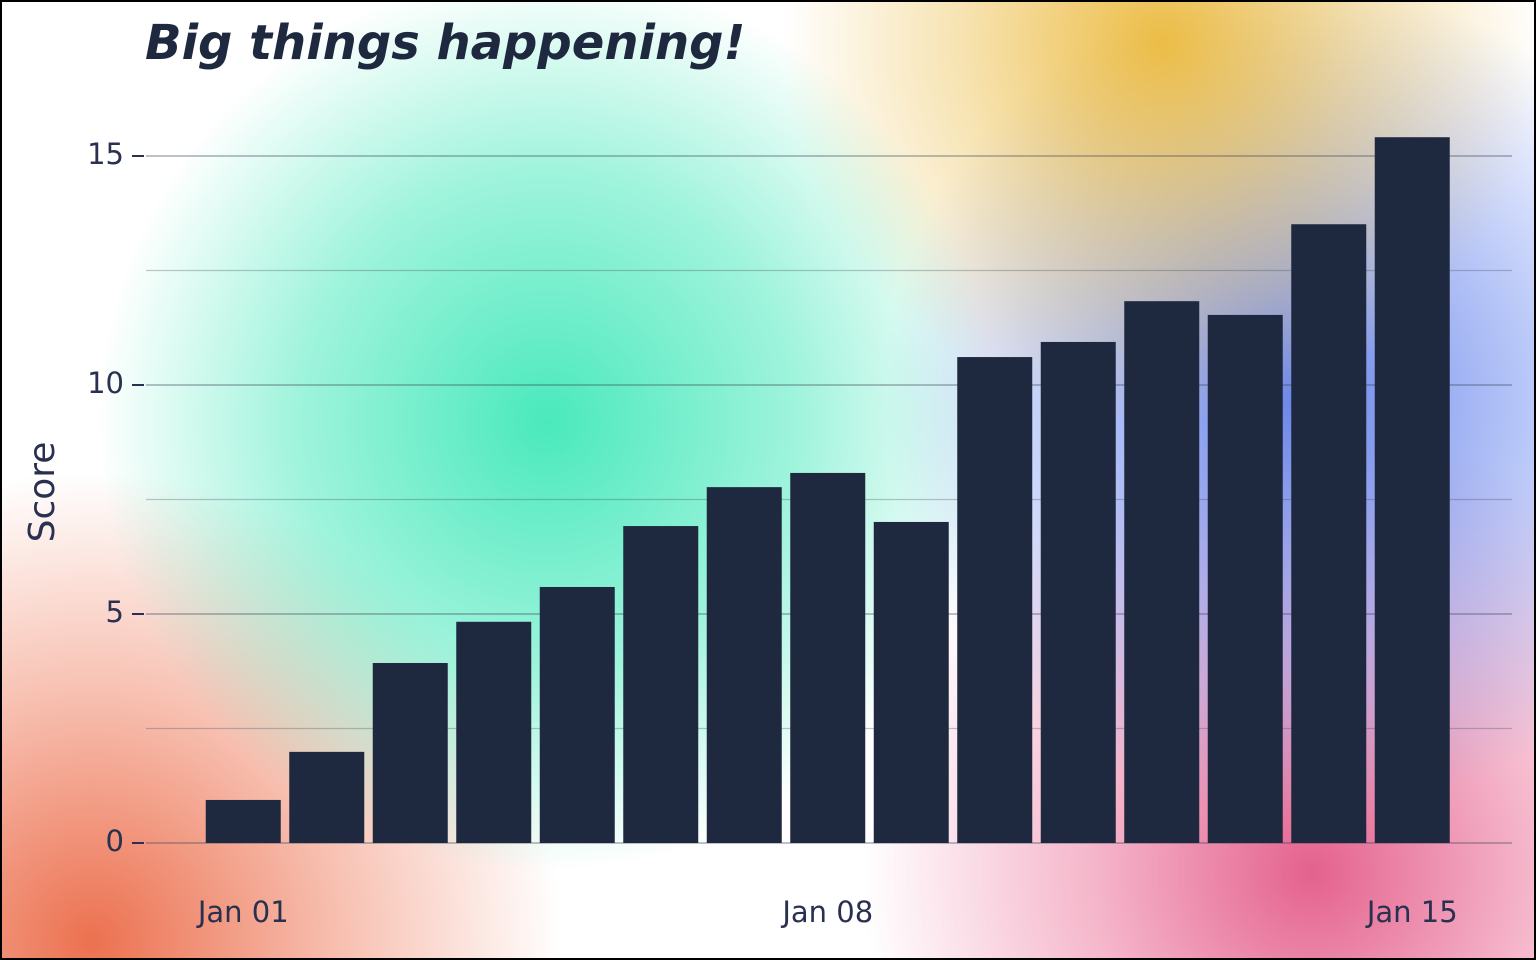 Image resolution: width=1536 pixels, height=960 pixels. What do you see at coordinates (826, 912) in the screenshot?
I see `x-tick-label: Jan 08` at bounding box center [826, 912].